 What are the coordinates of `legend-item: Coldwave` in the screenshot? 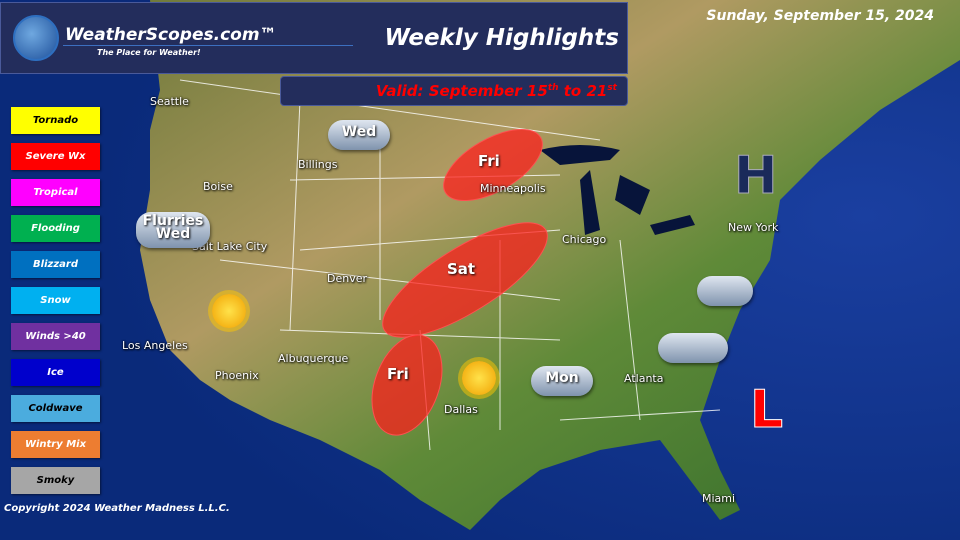 It's located at (55, 408).